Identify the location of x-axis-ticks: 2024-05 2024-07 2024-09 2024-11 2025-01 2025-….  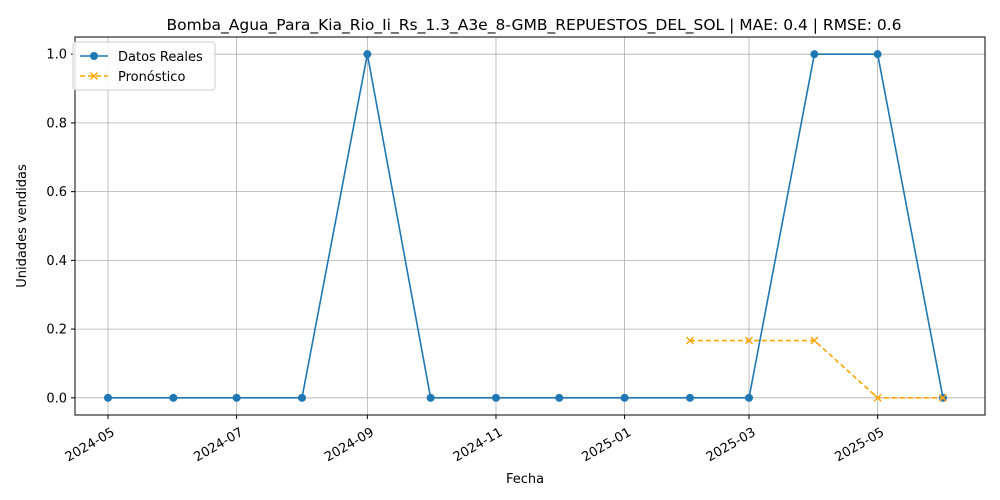
(475, 440).